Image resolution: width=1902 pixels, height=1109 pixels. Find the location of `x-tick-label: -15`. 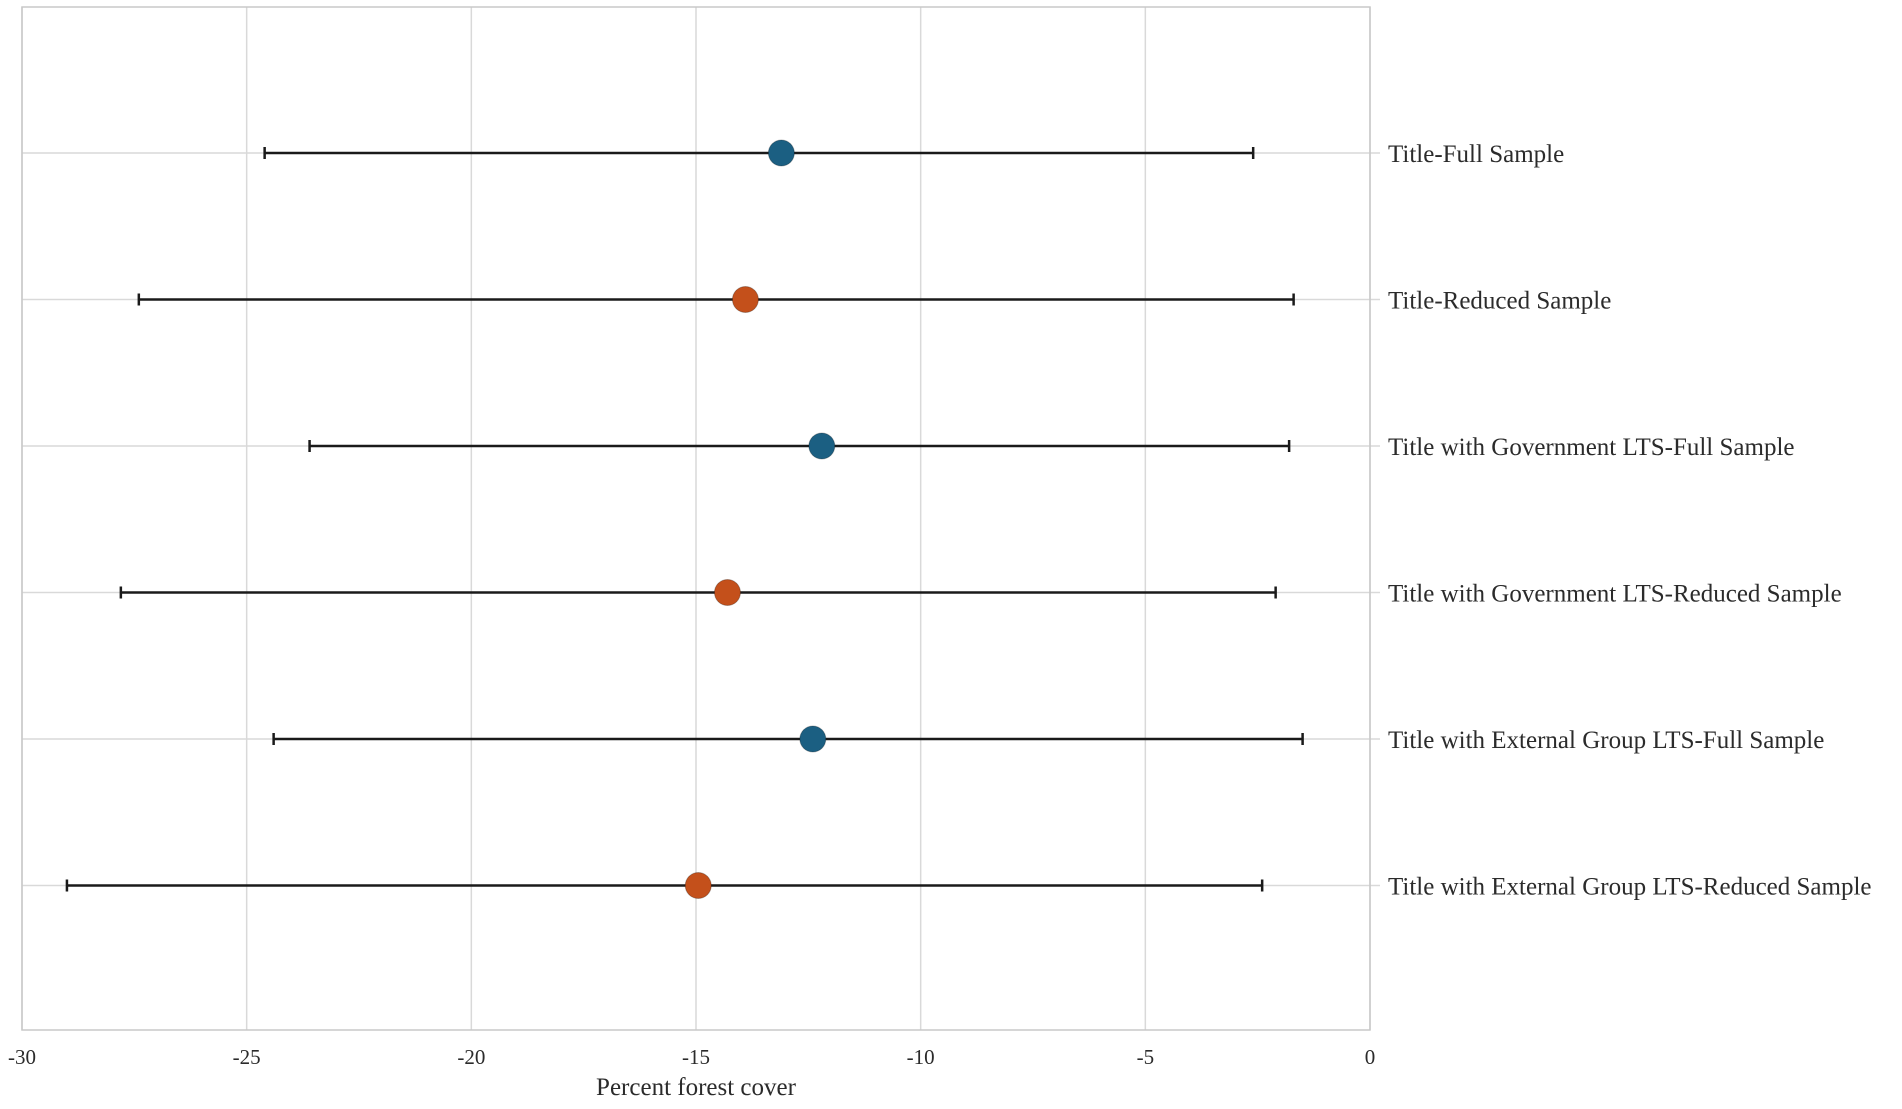

x-tick-label: -15 is located at coordinates (696, 1057).